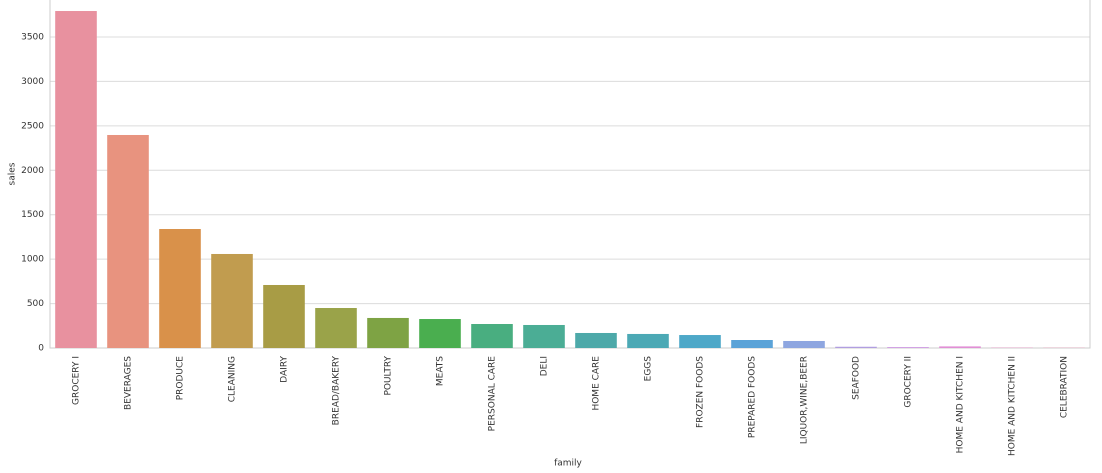 The height and width of the screenshot is (473, 1102). What do you see at coordinates (32, 171) in the screenshot?
I see `y-tick-label: 2000` at bounding box center [32, 171].